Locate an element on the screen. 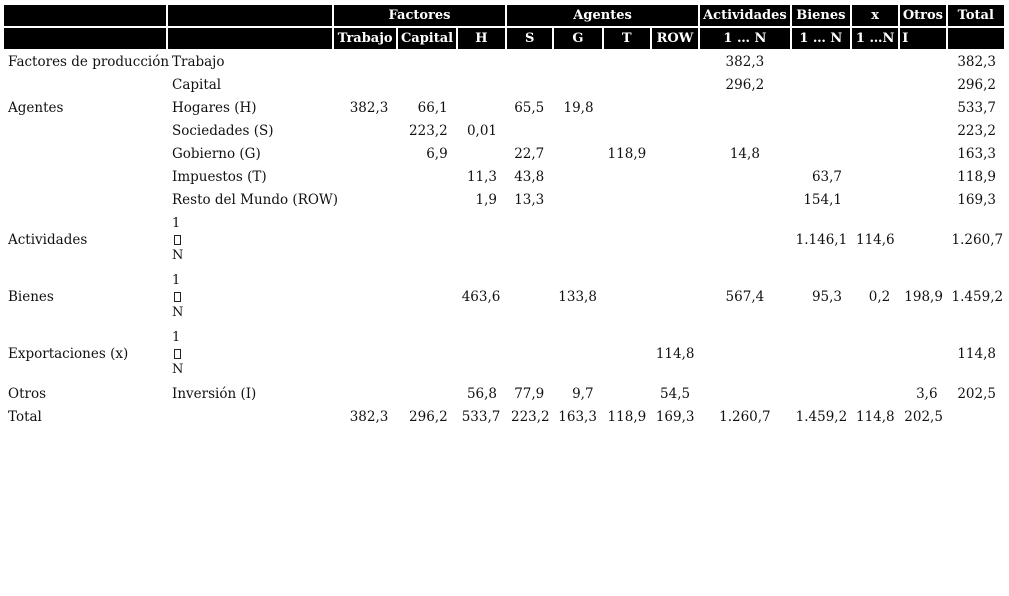  header-row: ROW is located at coordinates (675, 38).